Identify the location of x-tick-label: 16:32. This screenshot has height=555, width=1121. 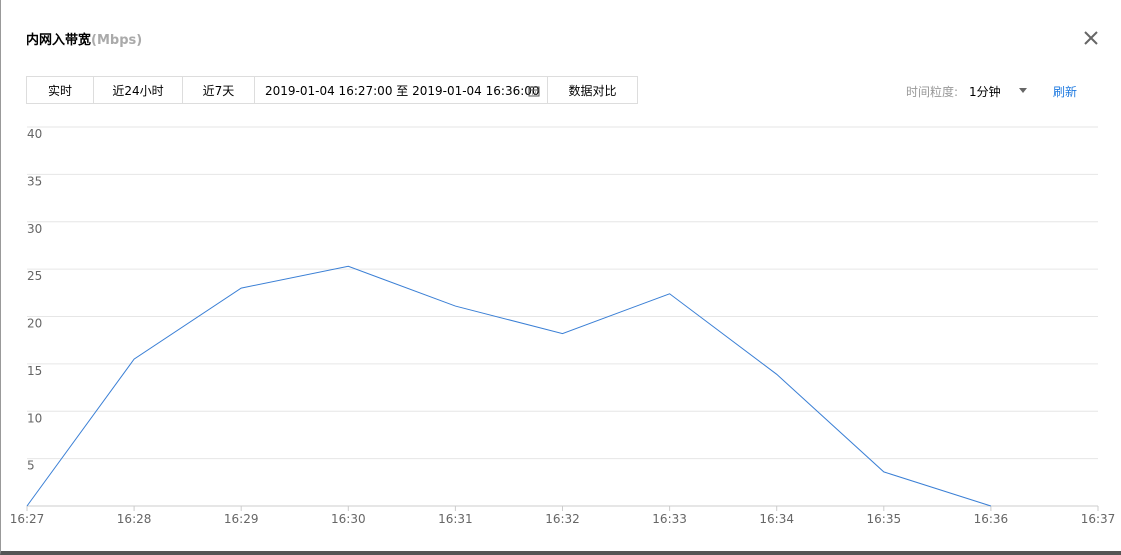
(562, 519).